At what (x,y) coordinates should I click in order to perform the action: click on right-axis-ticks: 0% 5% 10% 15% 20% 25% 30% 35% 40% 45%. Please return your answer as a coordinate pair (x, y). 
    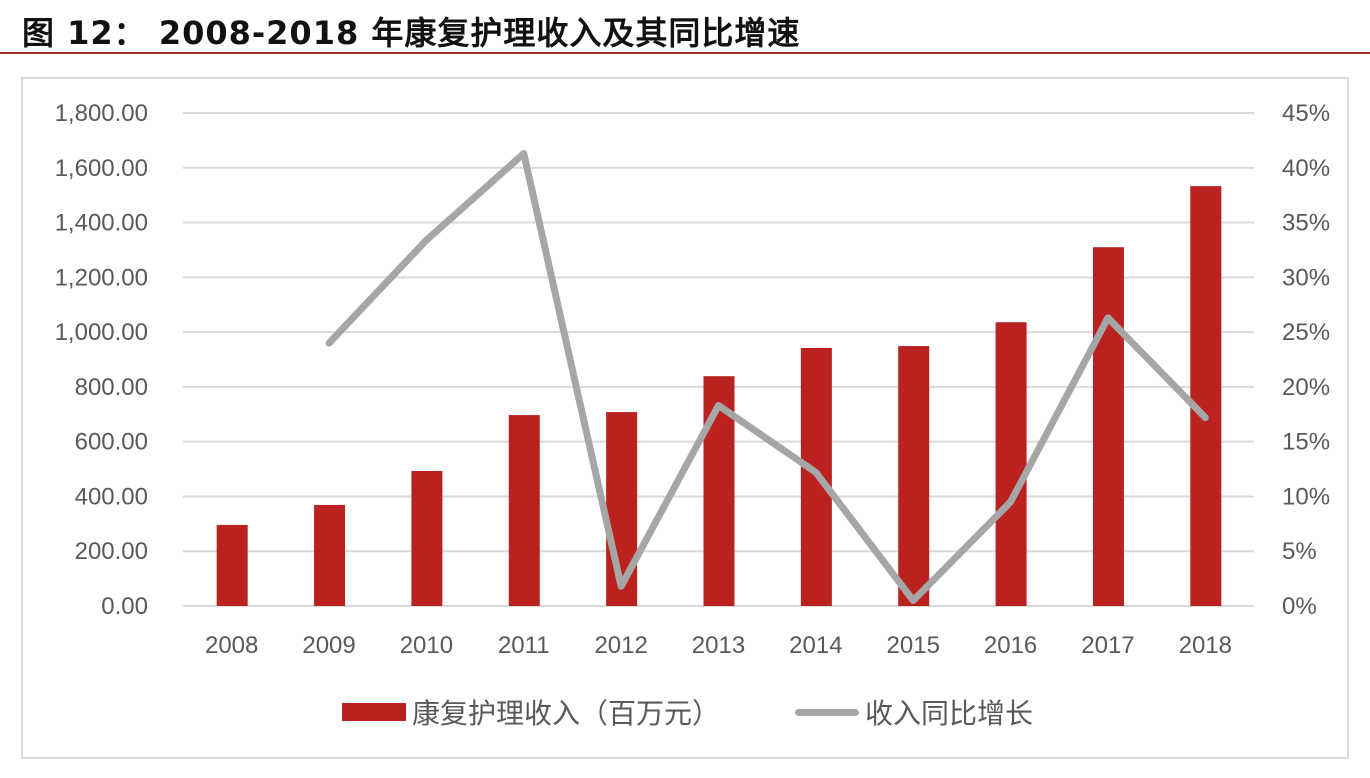
    Looking at the image, I should click on (1306, 360).